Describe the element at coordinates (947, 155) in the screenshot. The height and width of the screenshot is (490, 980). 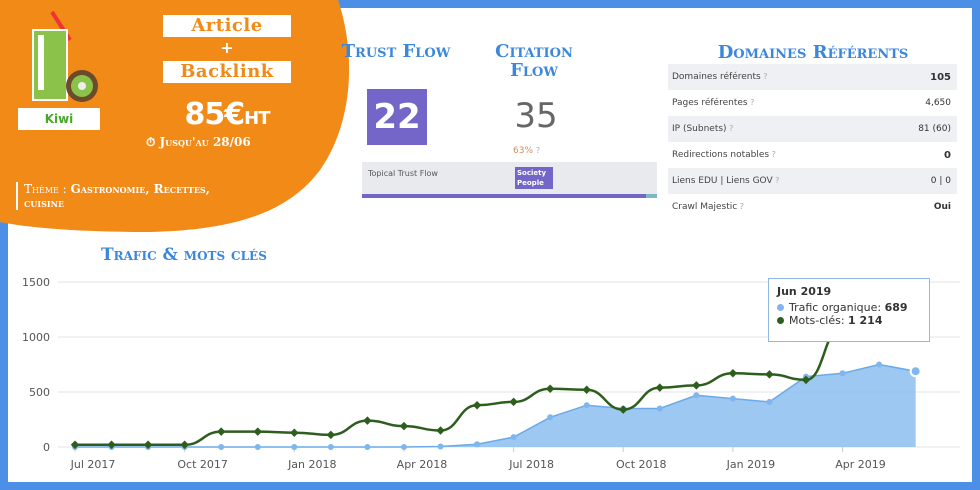
I see `domaines-row-value: 0` at that location.